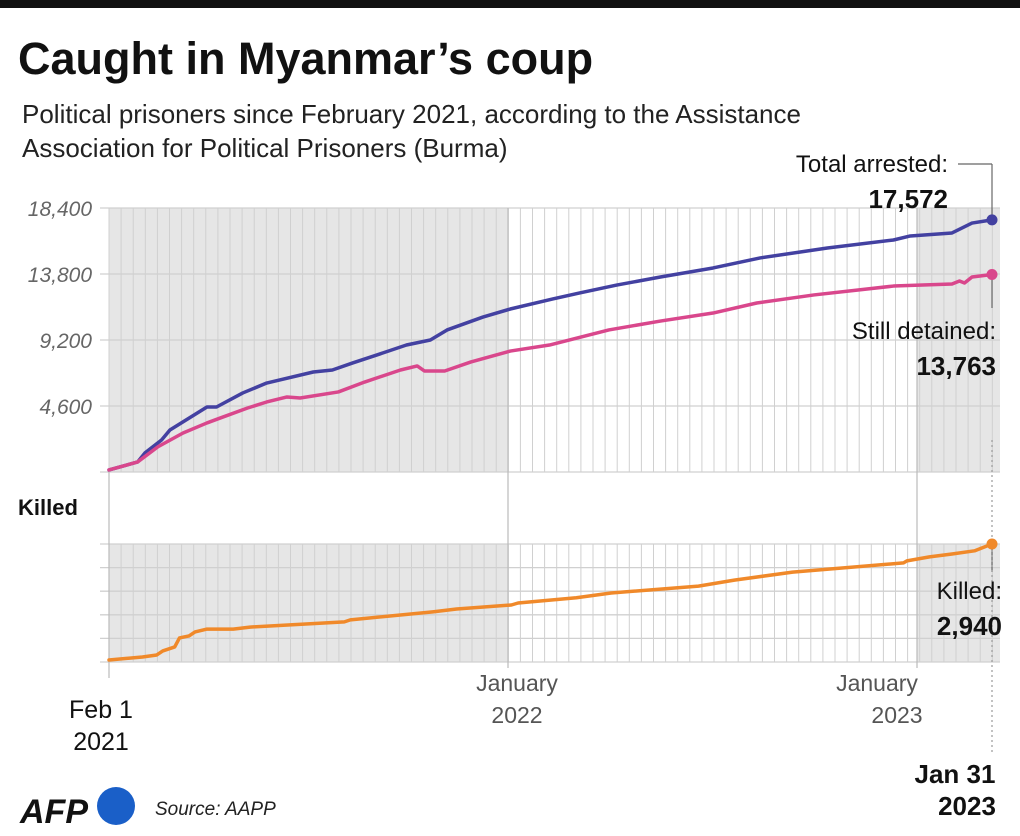  What do you see at coordinates (510, 4) in the screenshot?
I see `top-bar` at bounding box center [510, 4].